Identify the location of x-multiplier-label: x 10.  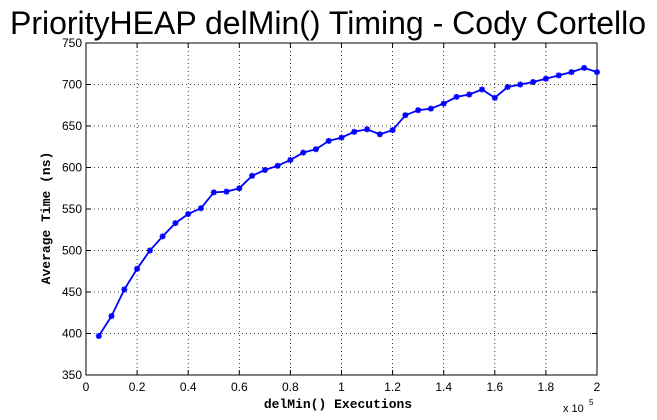
(573, 409).